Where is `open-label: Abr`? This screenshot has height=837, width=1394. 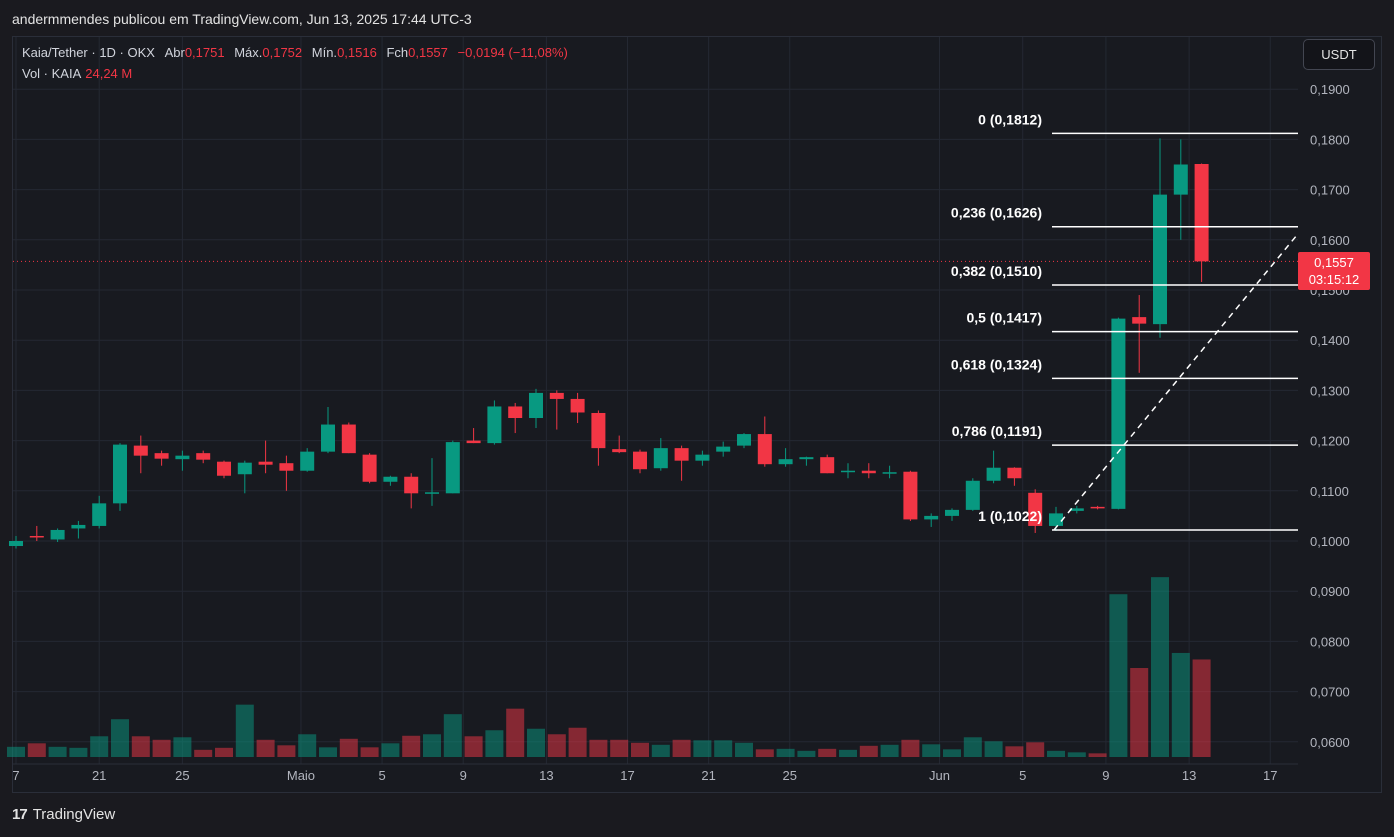 open-label: Abr is located at coordinates (174, 52).